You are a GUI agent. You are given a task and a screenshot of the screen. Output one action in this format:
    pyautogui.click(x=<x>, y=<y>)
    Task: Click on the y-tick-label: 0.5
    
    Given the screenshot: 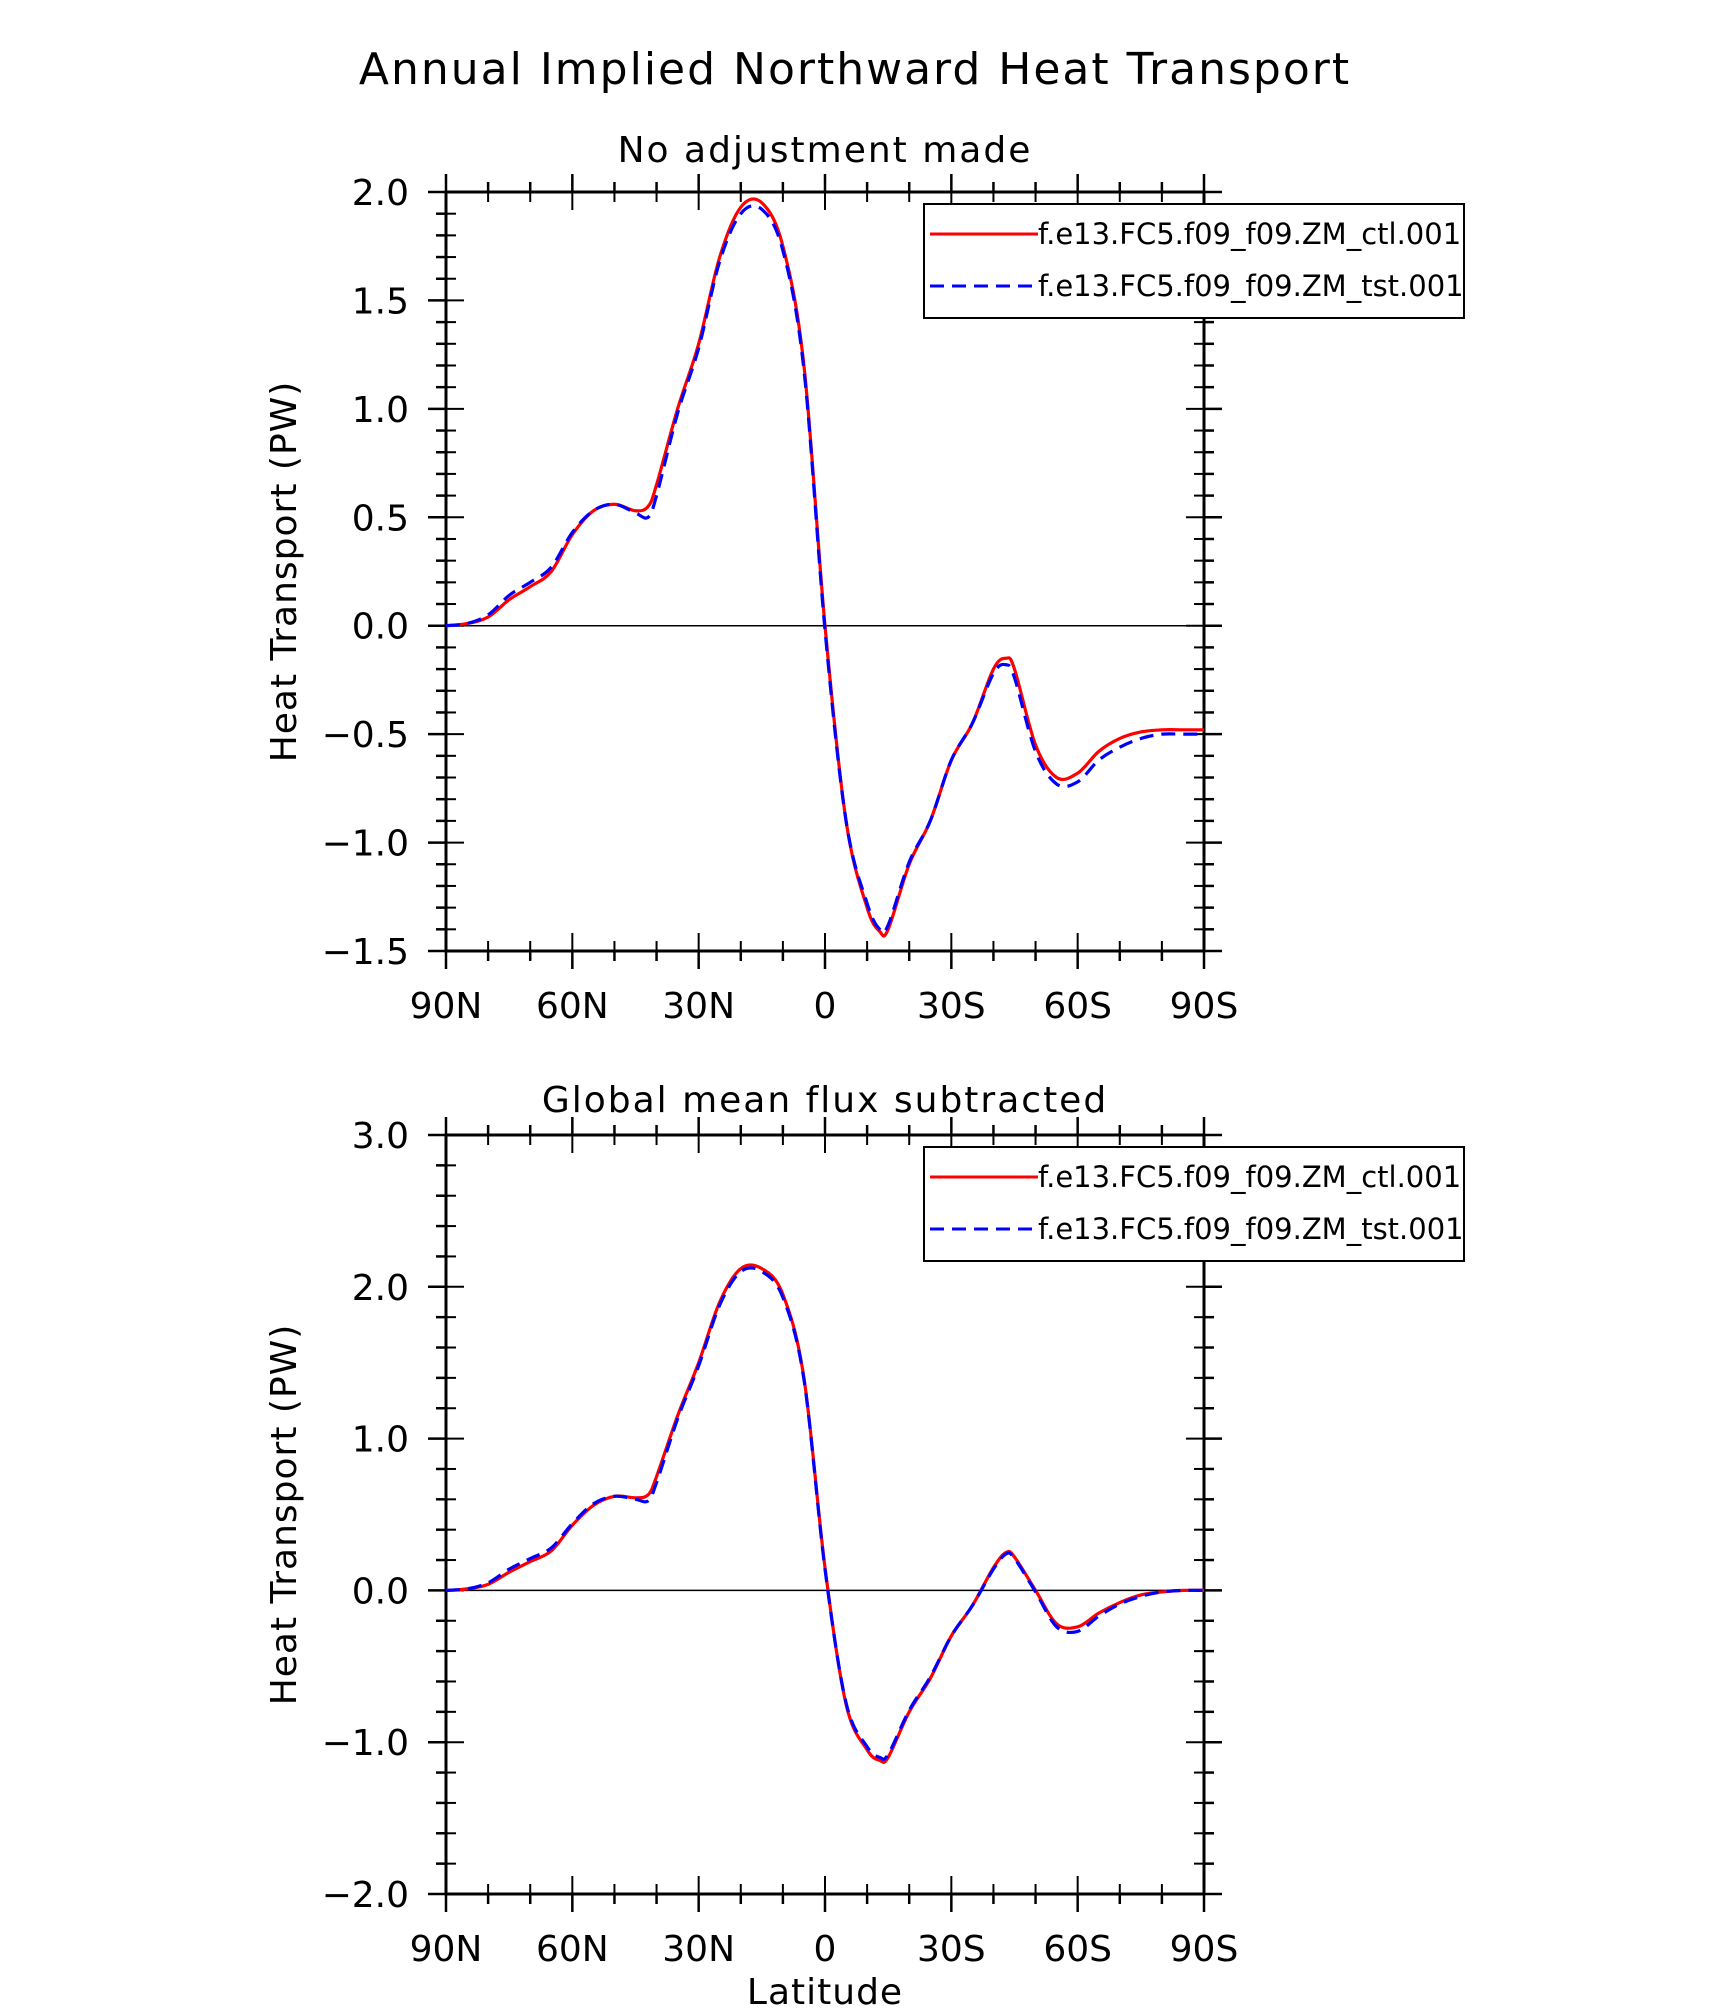 What is the action you would take?
    pyautogui.click(x=380, y=518)
    